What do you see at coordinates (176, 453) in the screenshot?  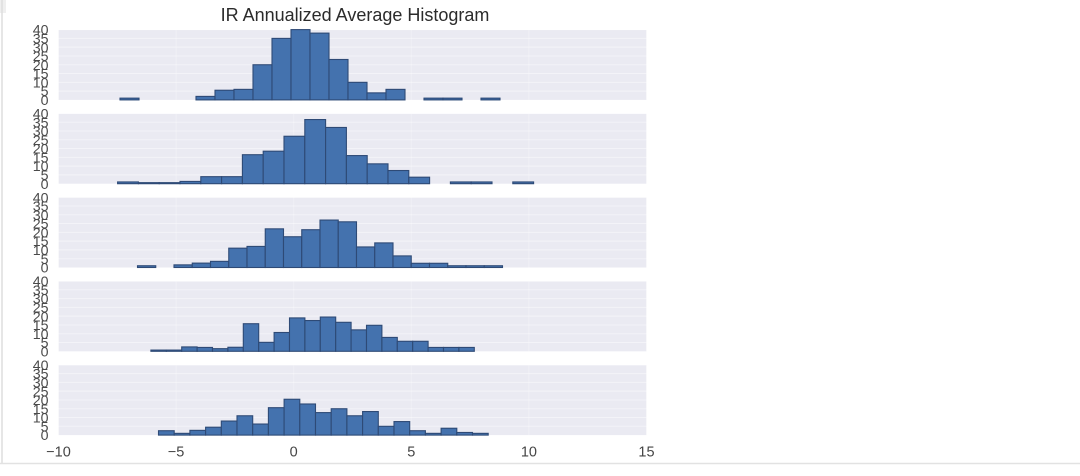 I see `svg-text: −5` at bounding box center [176, 453].